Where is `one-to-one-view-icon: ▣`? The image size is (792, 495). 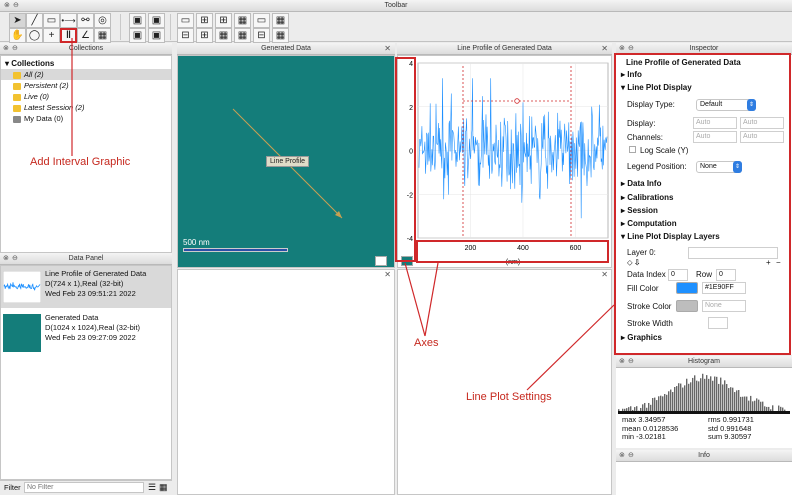
one-to-one-view-icon: ▣ is located at coordinates (137, 35).